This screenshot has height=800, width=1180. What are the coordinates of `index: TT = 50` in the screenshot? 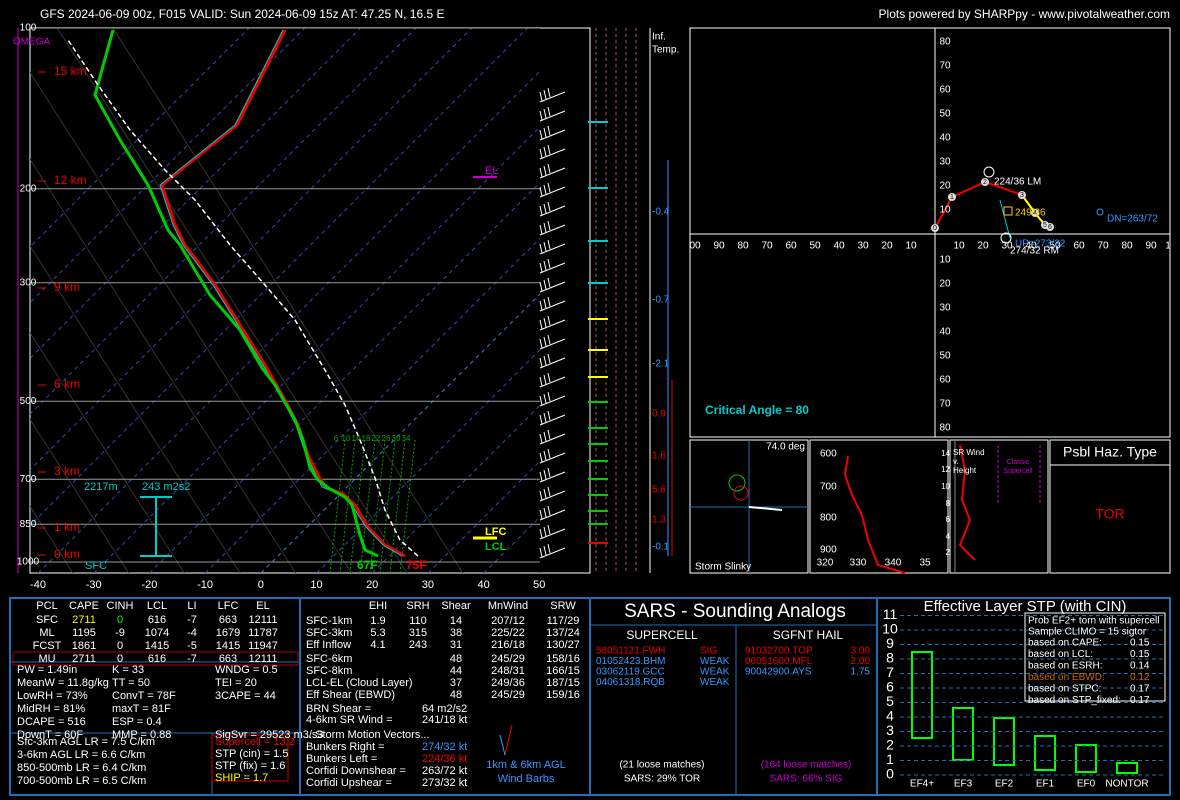 It's located at (131, 683).